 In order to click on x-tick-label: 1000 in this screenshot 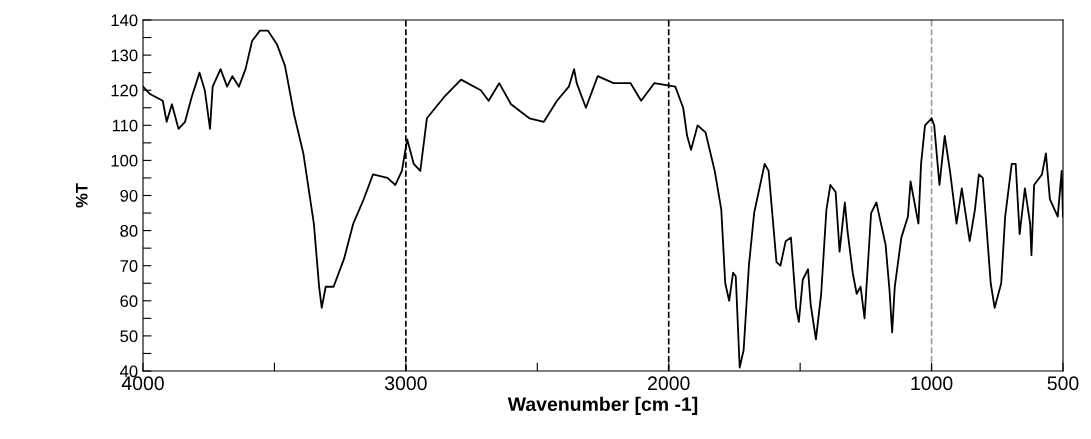, I will do `click(932, 383)`.